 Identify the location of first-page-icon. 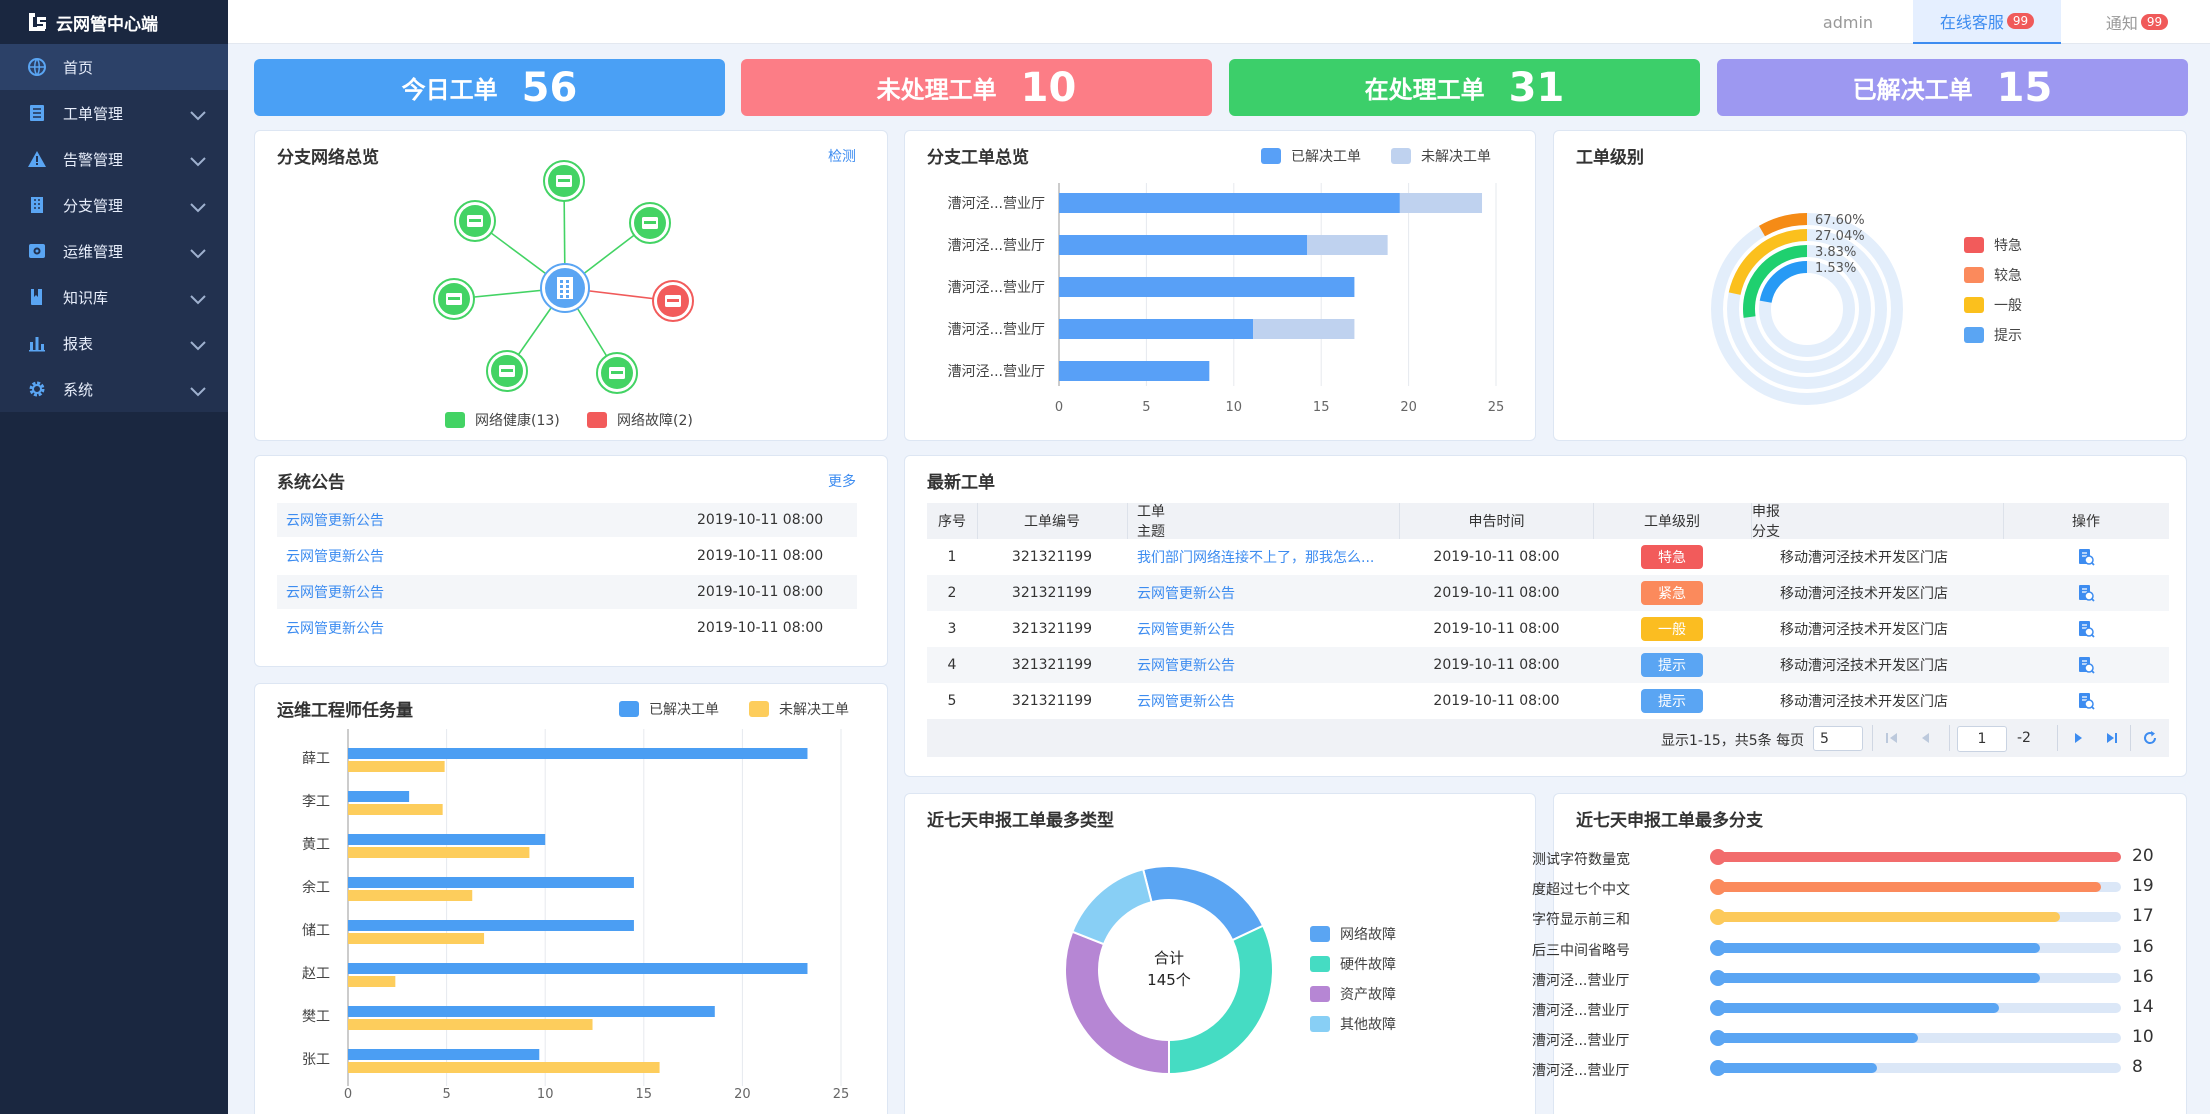
(1892, 738).